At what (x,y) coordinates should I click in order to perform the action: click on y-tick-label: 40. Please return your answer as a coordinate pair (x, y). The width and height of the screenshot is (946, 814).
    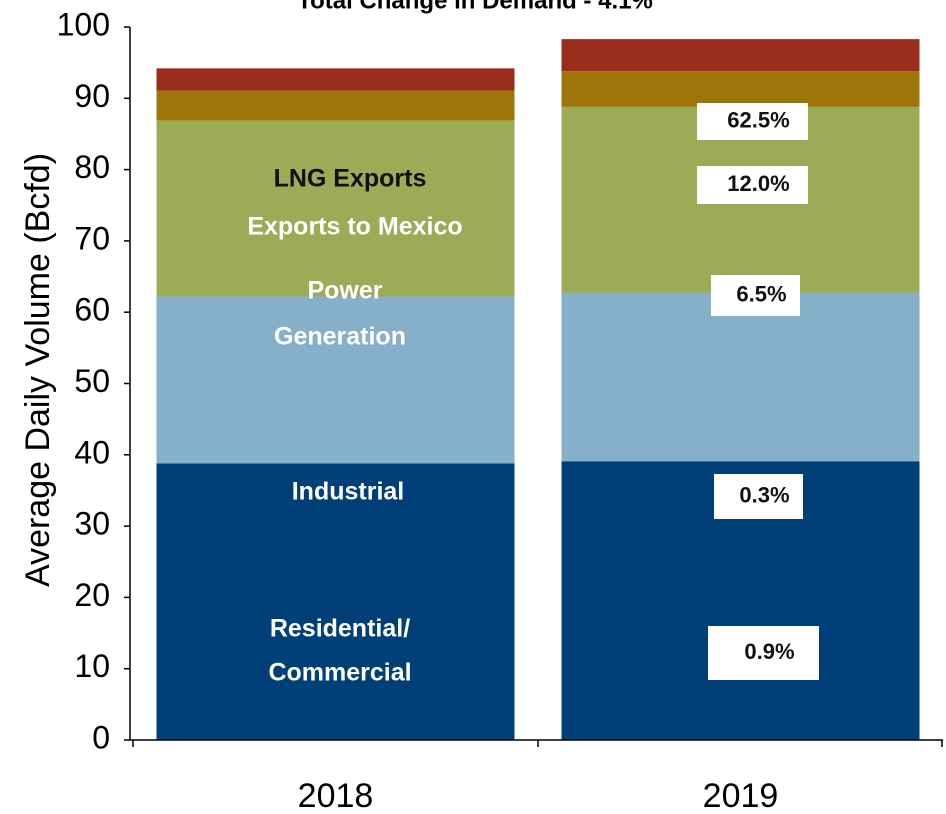
    Looking at the image, I should click on (92, 452).